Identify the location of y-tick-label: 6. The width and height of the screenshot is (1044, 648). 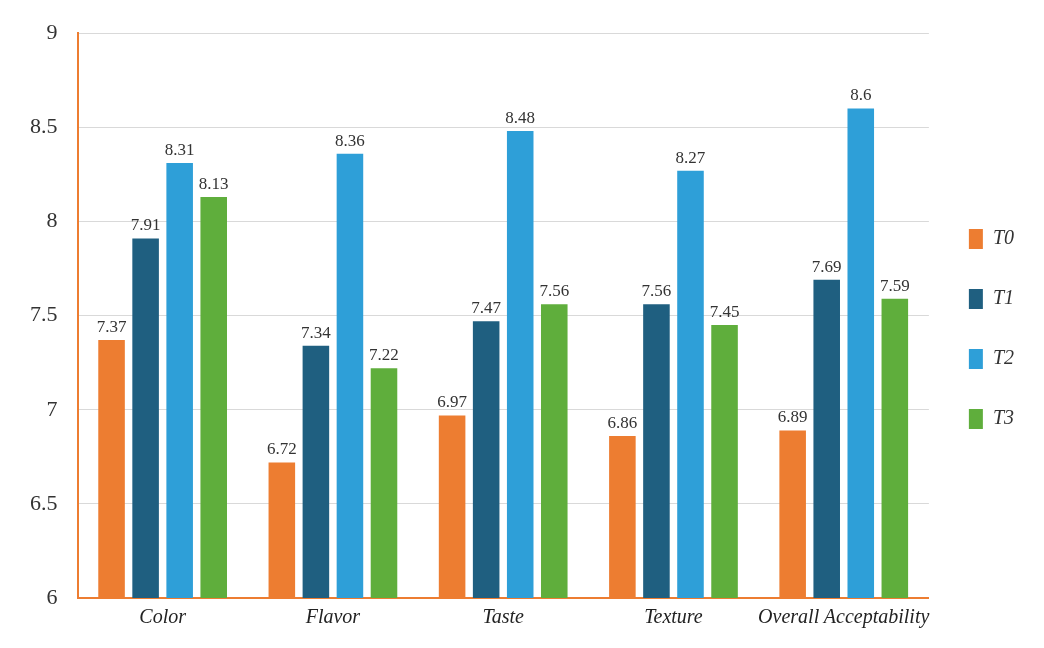
(52, 596).